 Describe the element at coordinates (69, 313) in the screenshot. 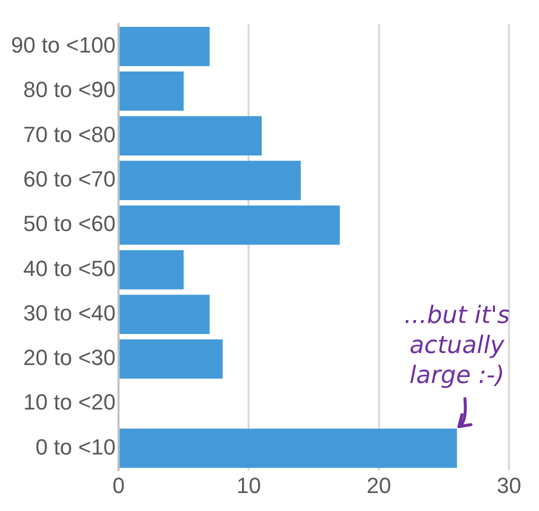

I see `y-tick-label: 30 to <40` at that location.